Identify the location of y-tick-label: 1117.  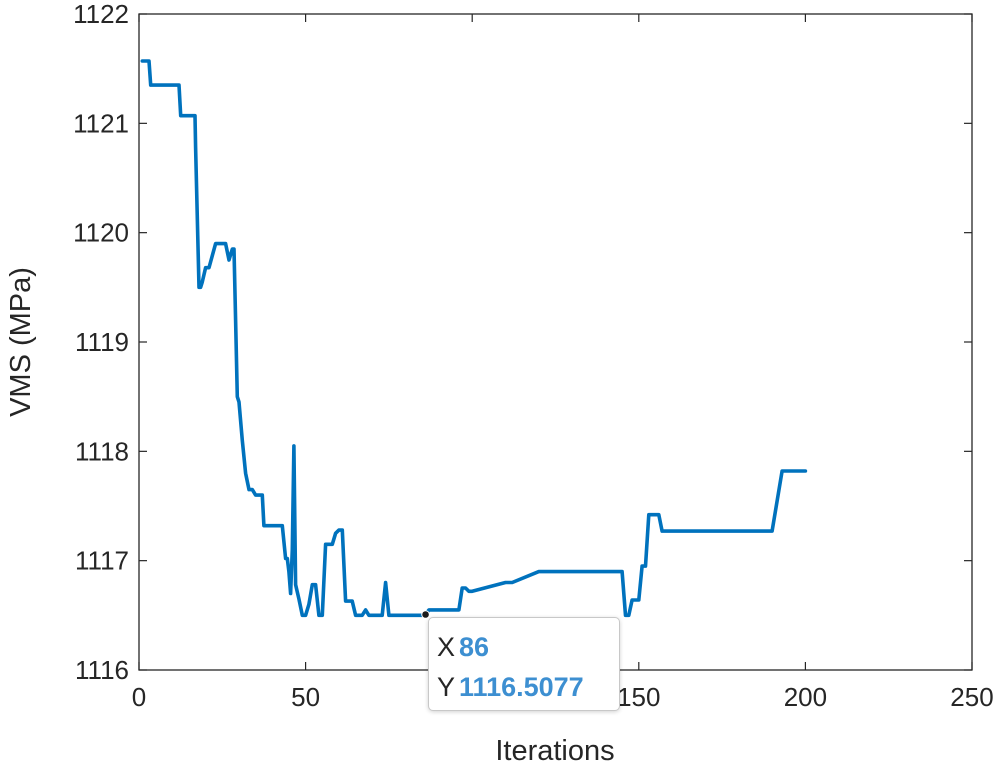
(102, 561).